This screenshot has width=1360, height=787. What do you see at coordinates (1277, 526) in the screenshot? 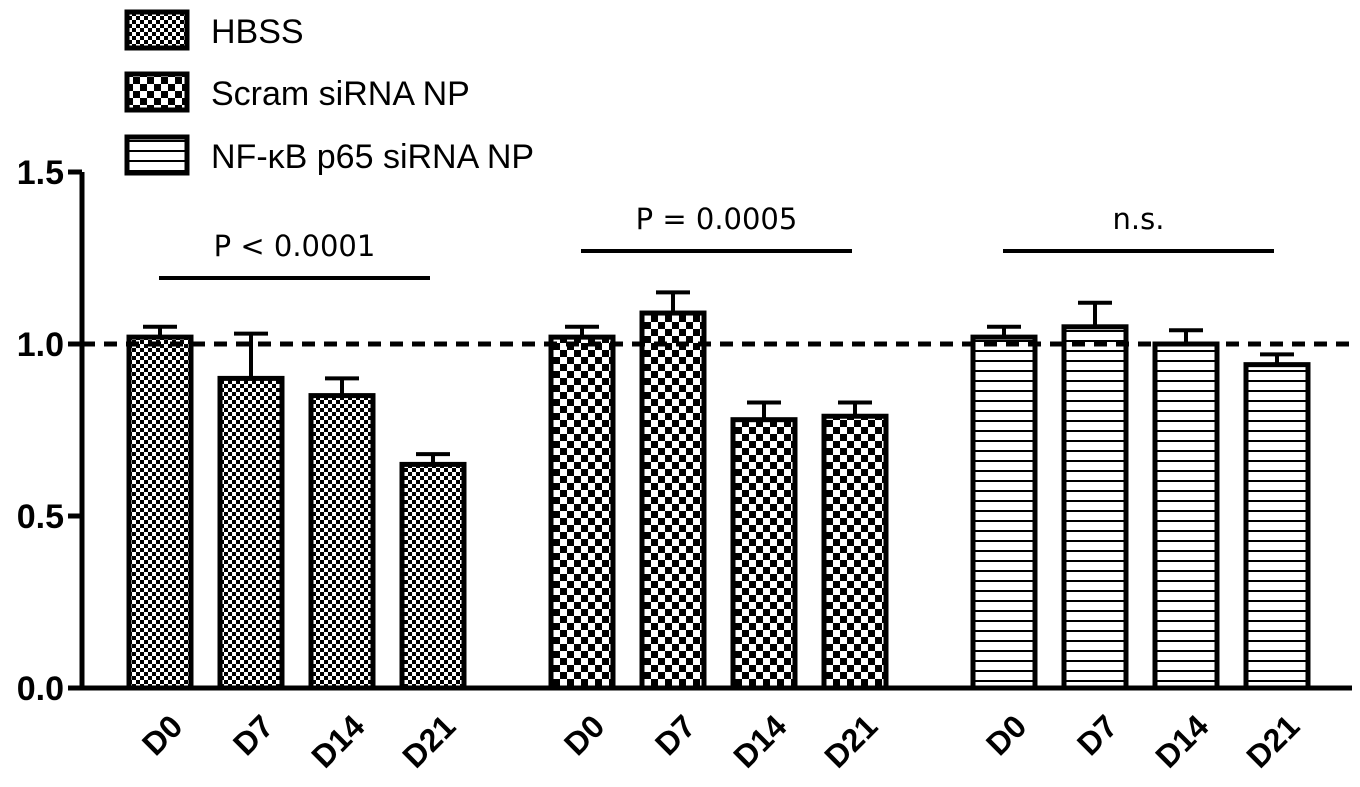
I see `bar-3-d21` at bounding box center [1277, 526].